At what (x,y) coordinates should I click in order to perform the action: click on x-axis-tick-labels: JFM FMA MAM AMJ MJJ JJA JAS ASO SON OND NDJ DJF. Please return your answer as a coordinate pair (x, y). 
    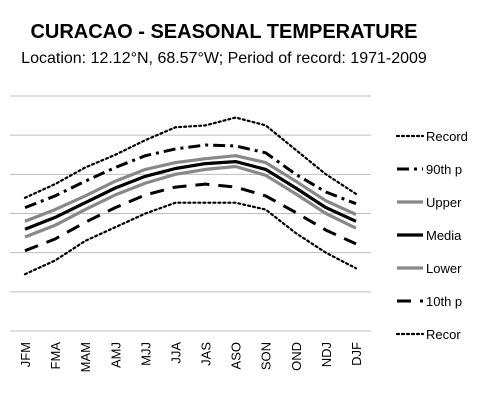
    Looking at the image, I should click on (191, 357).